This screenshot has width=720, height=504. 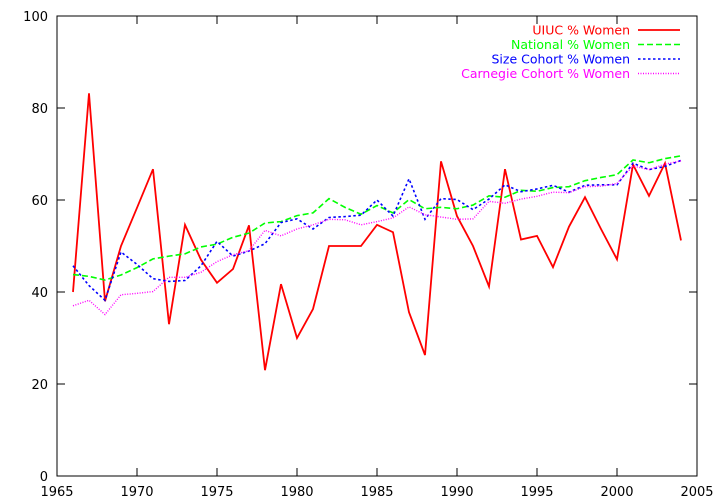 What do you see at coordinates (560, 59) in the screenshot?
I see `legend-label: Size Cohort % Women` at bounding box center [560, 59].